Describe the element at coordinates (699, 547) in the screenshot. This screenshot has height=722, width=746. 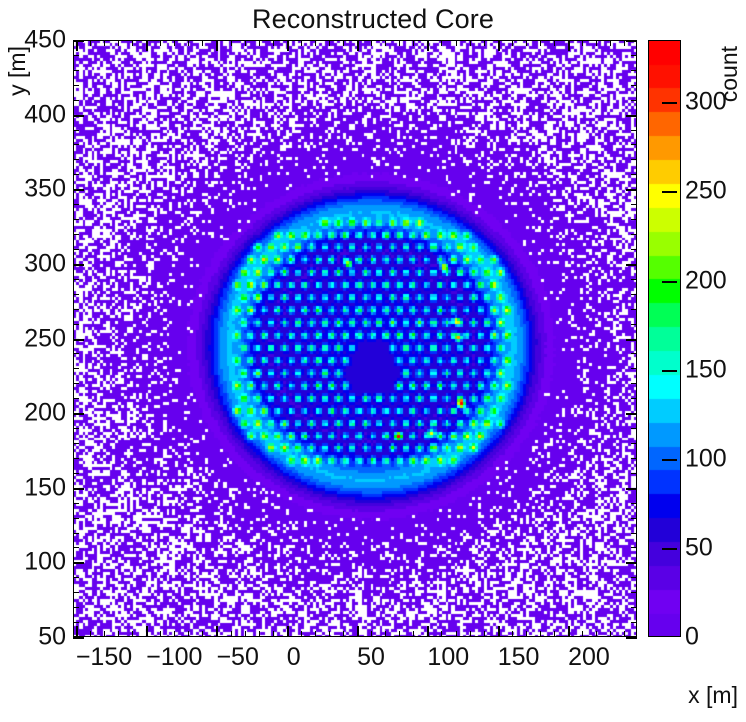
I see `colorbar-tick-label: 50` at that location.